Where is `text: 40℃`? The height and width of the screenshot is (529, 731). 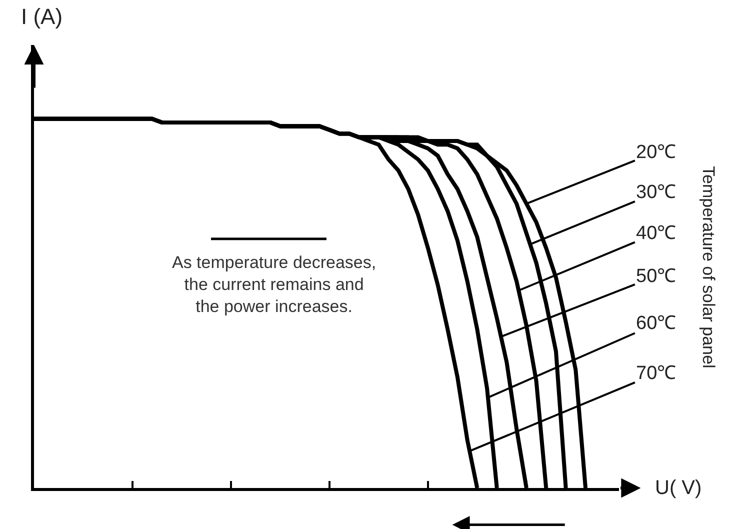
text: 40℃ is located at coordinates (656, 233).